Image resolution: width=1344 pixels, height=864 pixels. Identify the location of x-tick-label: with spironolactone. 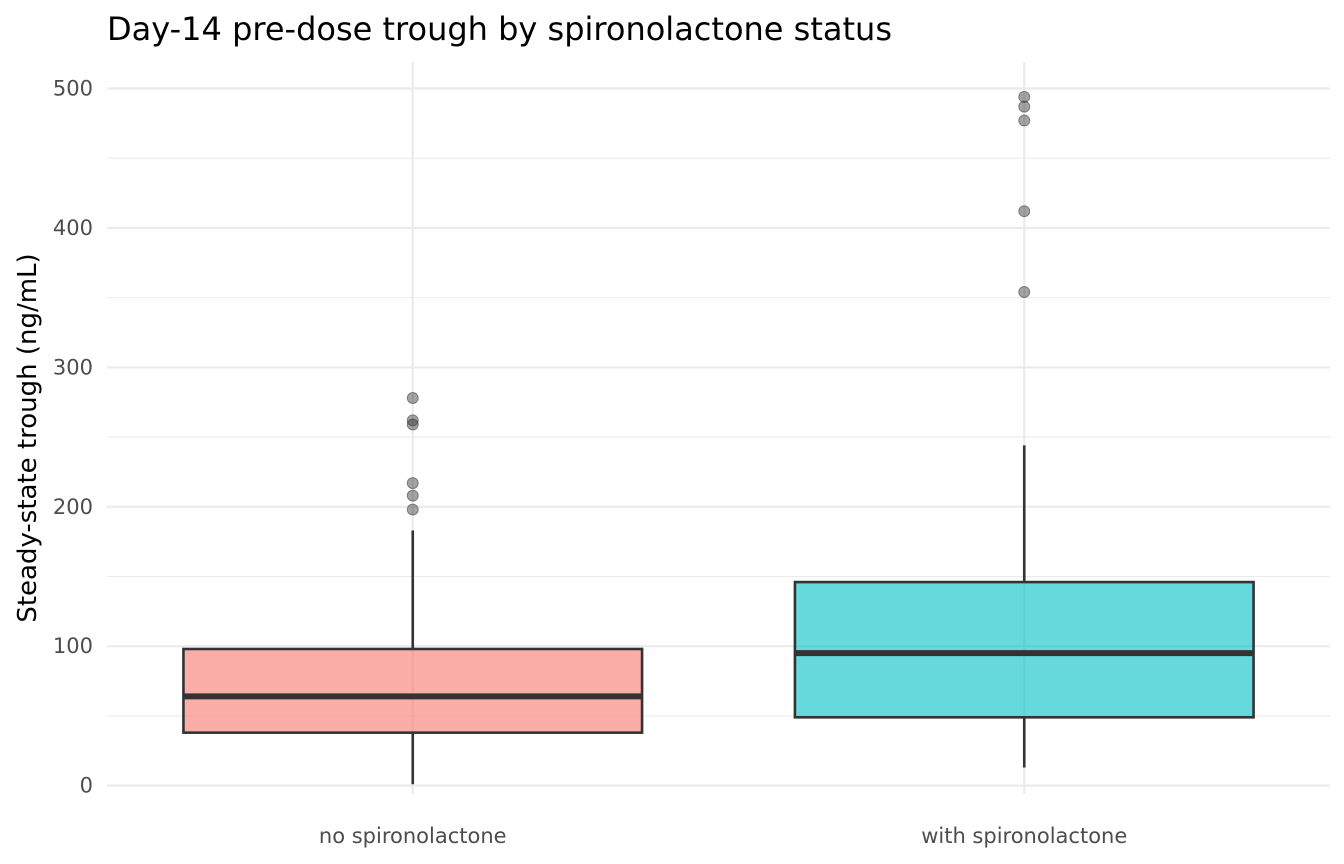
(1024, 836).